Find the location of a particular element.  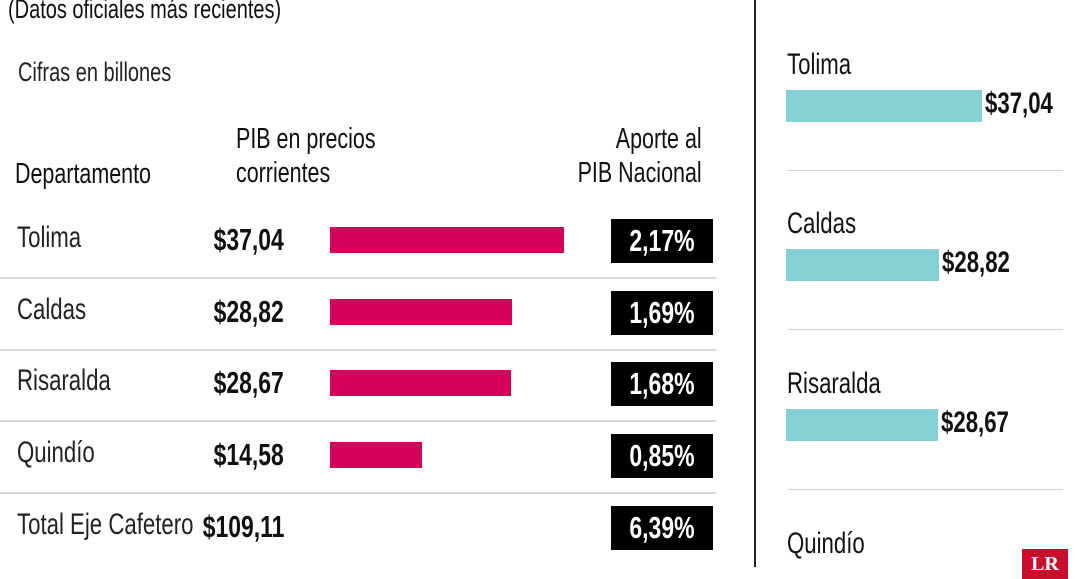

total-aporte-value: 6,39% is located at coordinates (662, 527).